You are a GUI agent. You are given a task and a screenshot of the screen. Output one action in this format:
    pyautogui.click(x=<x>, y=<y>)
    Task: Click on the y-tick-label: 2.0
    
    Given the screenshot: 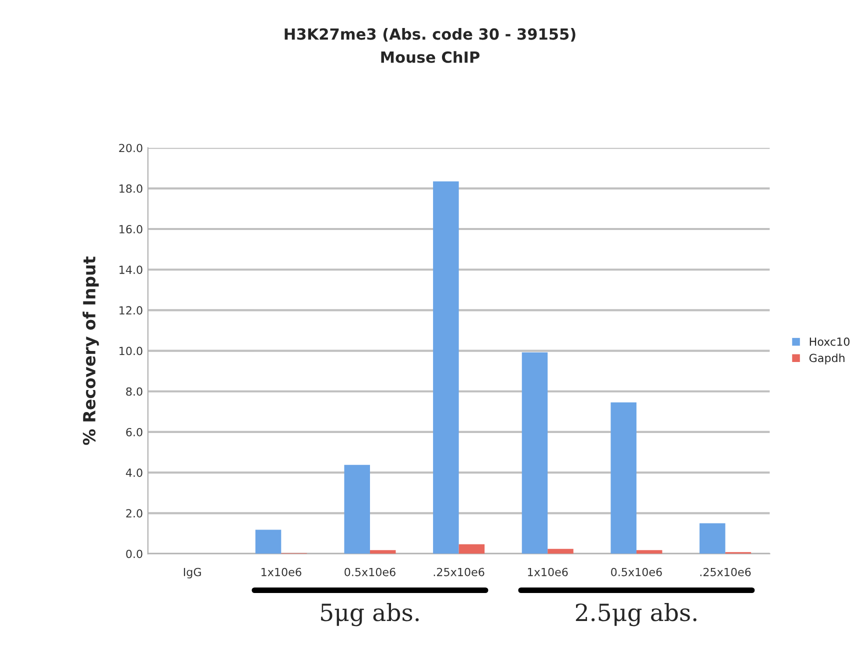 What is the action you would take?
    pyautogui.click(x=134, y=513)
    